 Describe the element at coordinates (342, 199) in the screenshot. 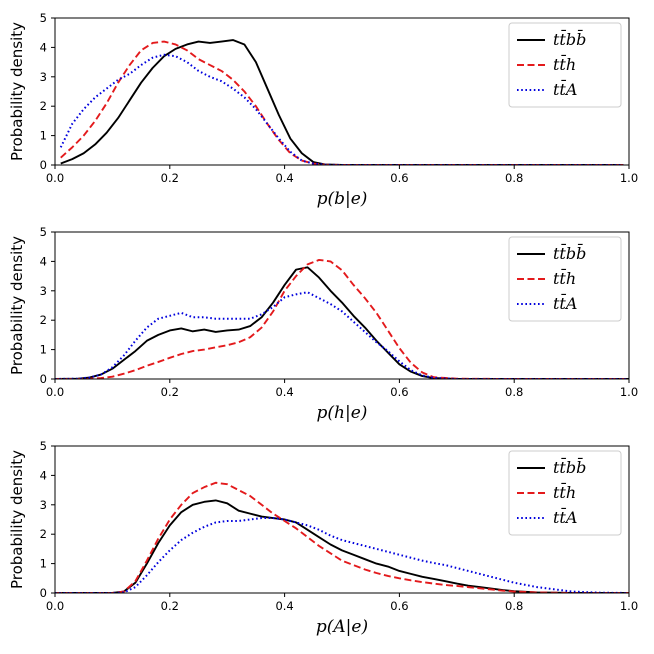

I see `x-axis-label: p(b|e)` at that location.